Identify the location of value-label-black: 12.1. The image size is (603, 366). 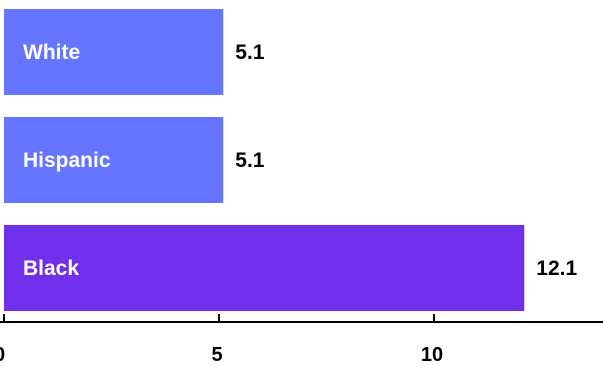
(556, 268).